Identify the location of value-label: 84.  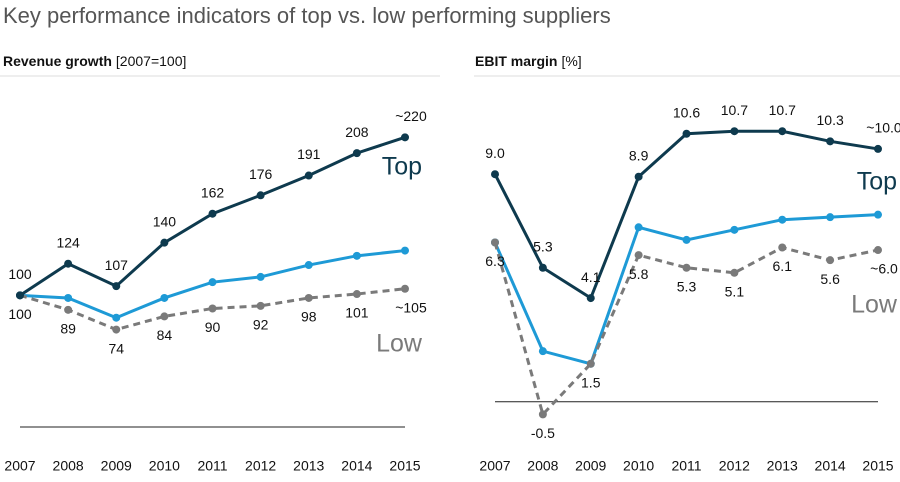
(165, 335).